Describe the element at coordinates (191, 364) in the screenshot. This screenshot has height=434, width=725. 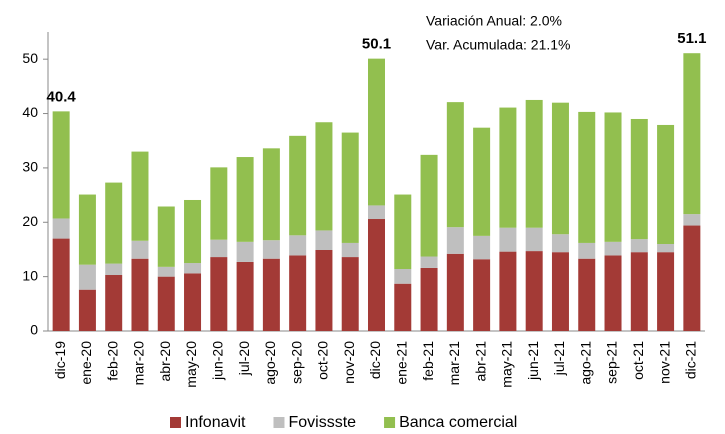
I see `x-tick-label: may-20` at that location.